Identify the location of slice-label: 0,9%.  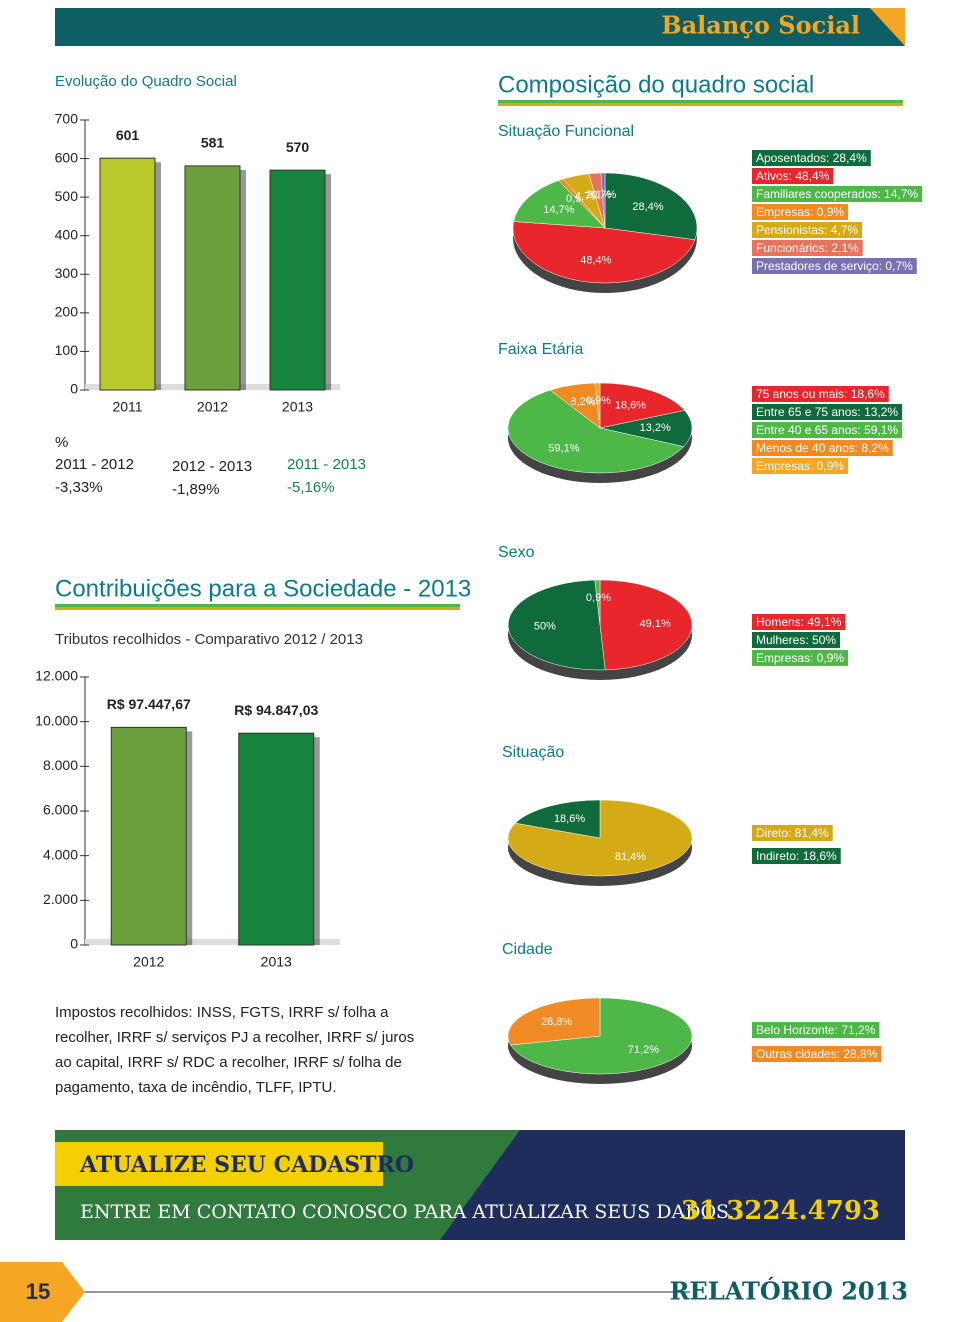
(598, 401).